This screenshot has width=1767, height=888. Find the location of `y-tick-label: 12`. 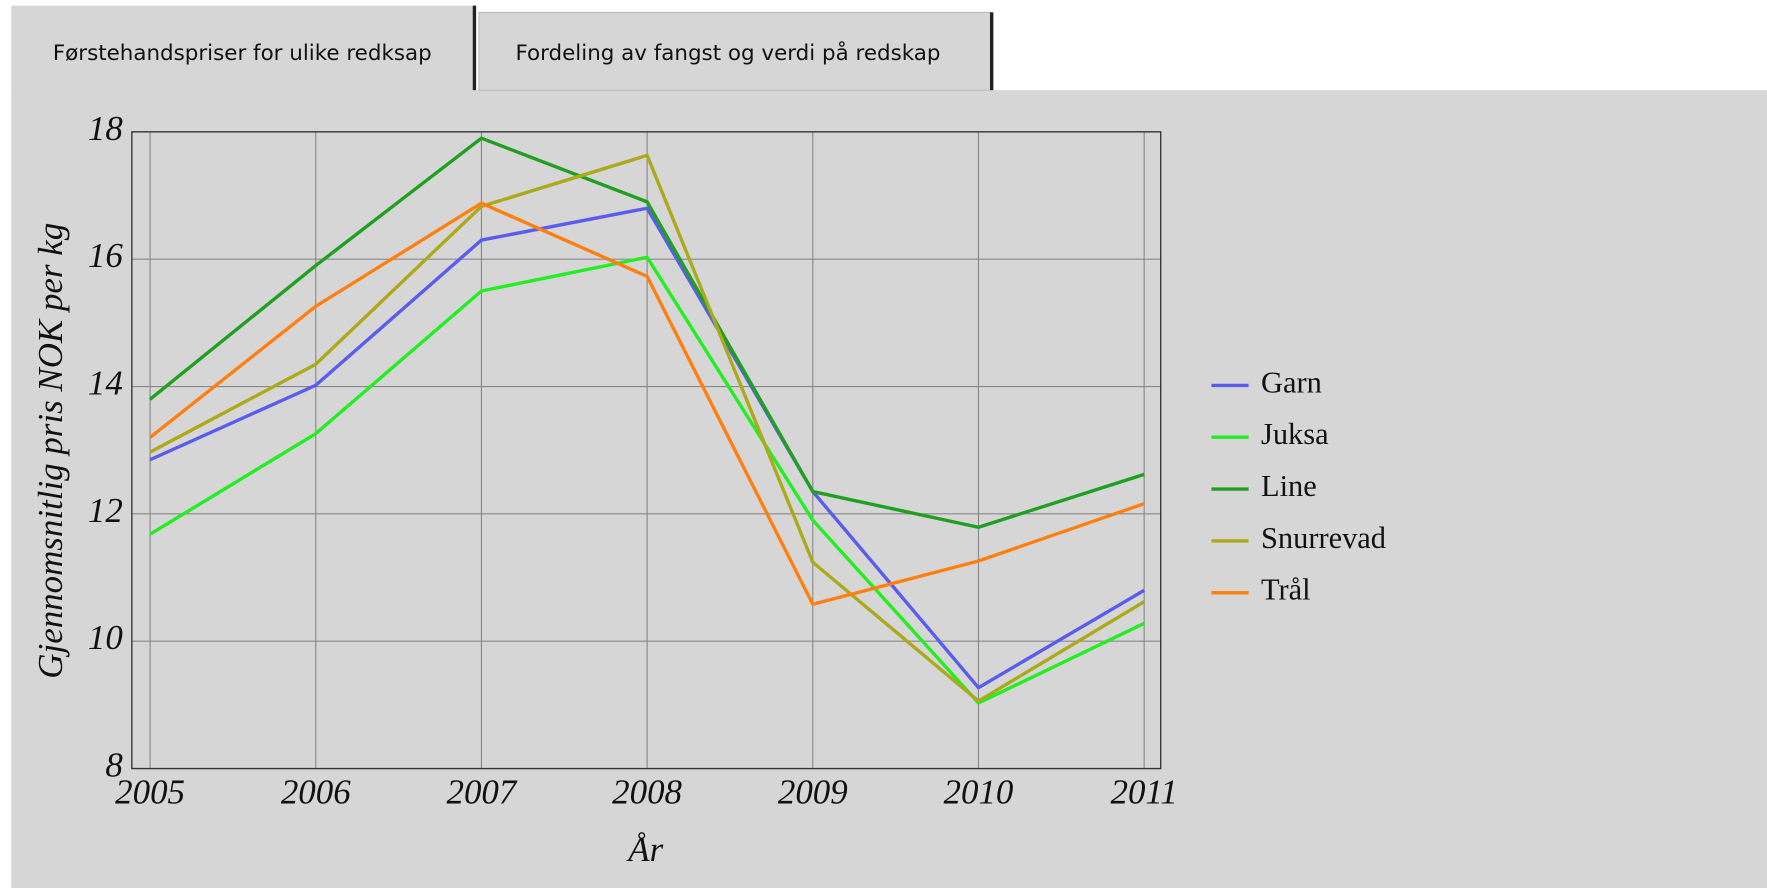

y-tick-label: 12 is located at coordinates (105, 510).